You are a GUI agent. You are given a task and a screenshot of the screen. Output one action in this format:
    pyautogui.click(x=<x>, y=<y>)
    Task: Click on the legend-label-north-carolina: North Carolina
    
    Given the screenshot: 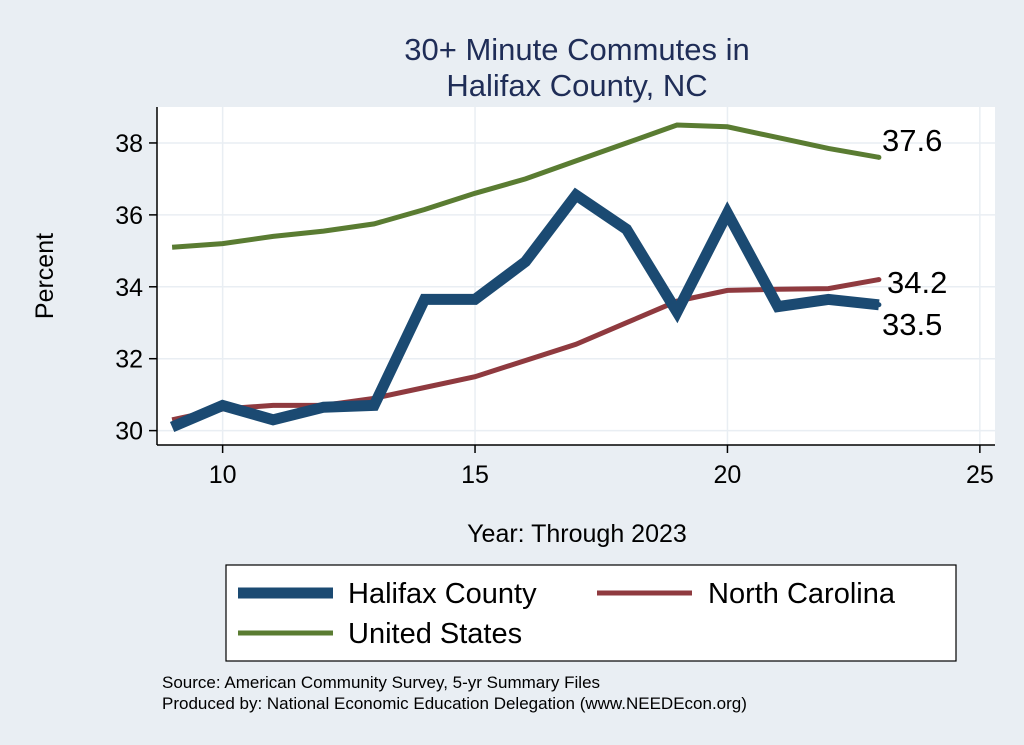 What is the action you would take?
    pyautogui.click(x=802, y=594)
    